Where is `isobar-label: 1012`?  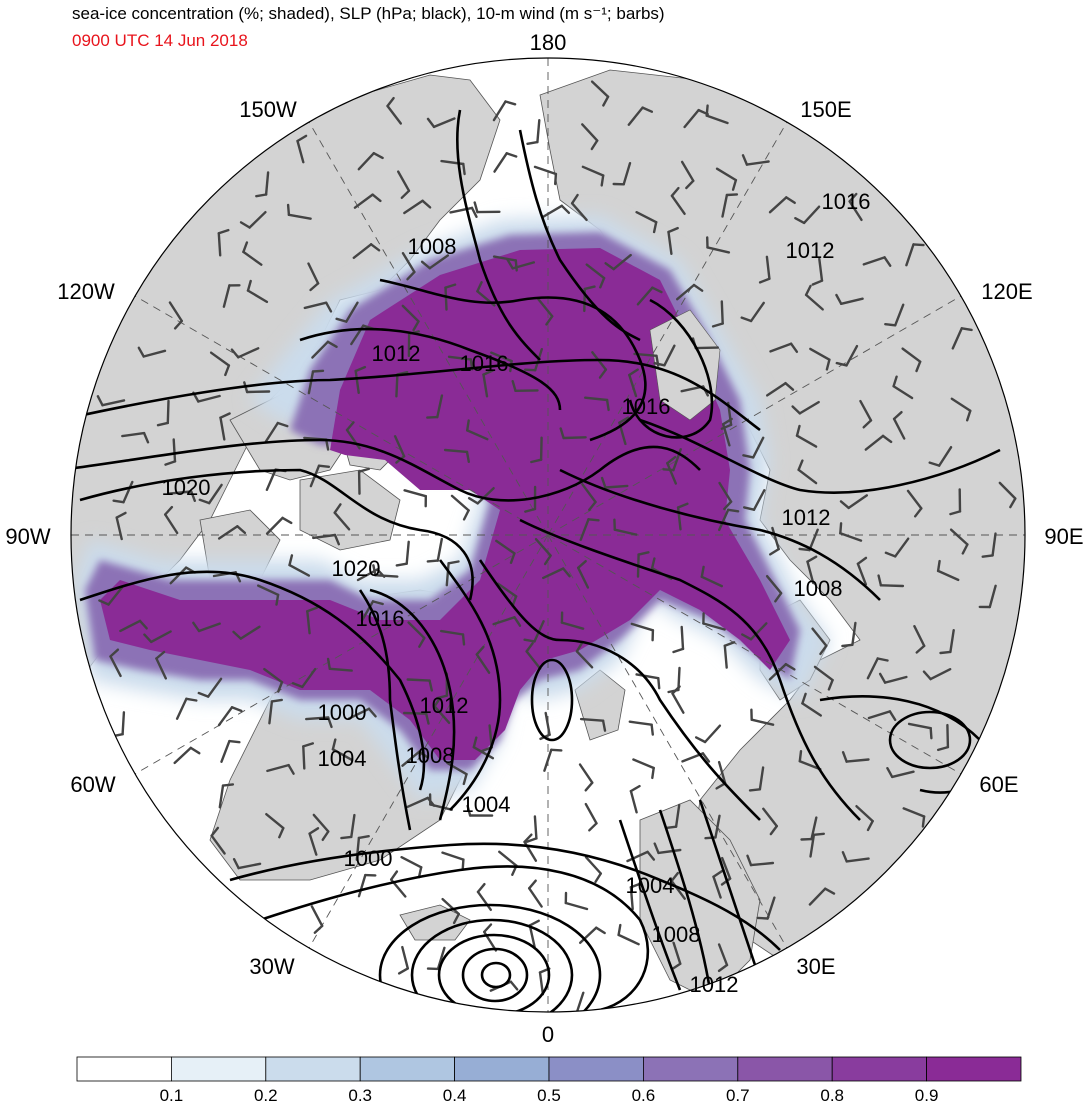 isobar-label: 1012 is located at coordinates (806, 517).